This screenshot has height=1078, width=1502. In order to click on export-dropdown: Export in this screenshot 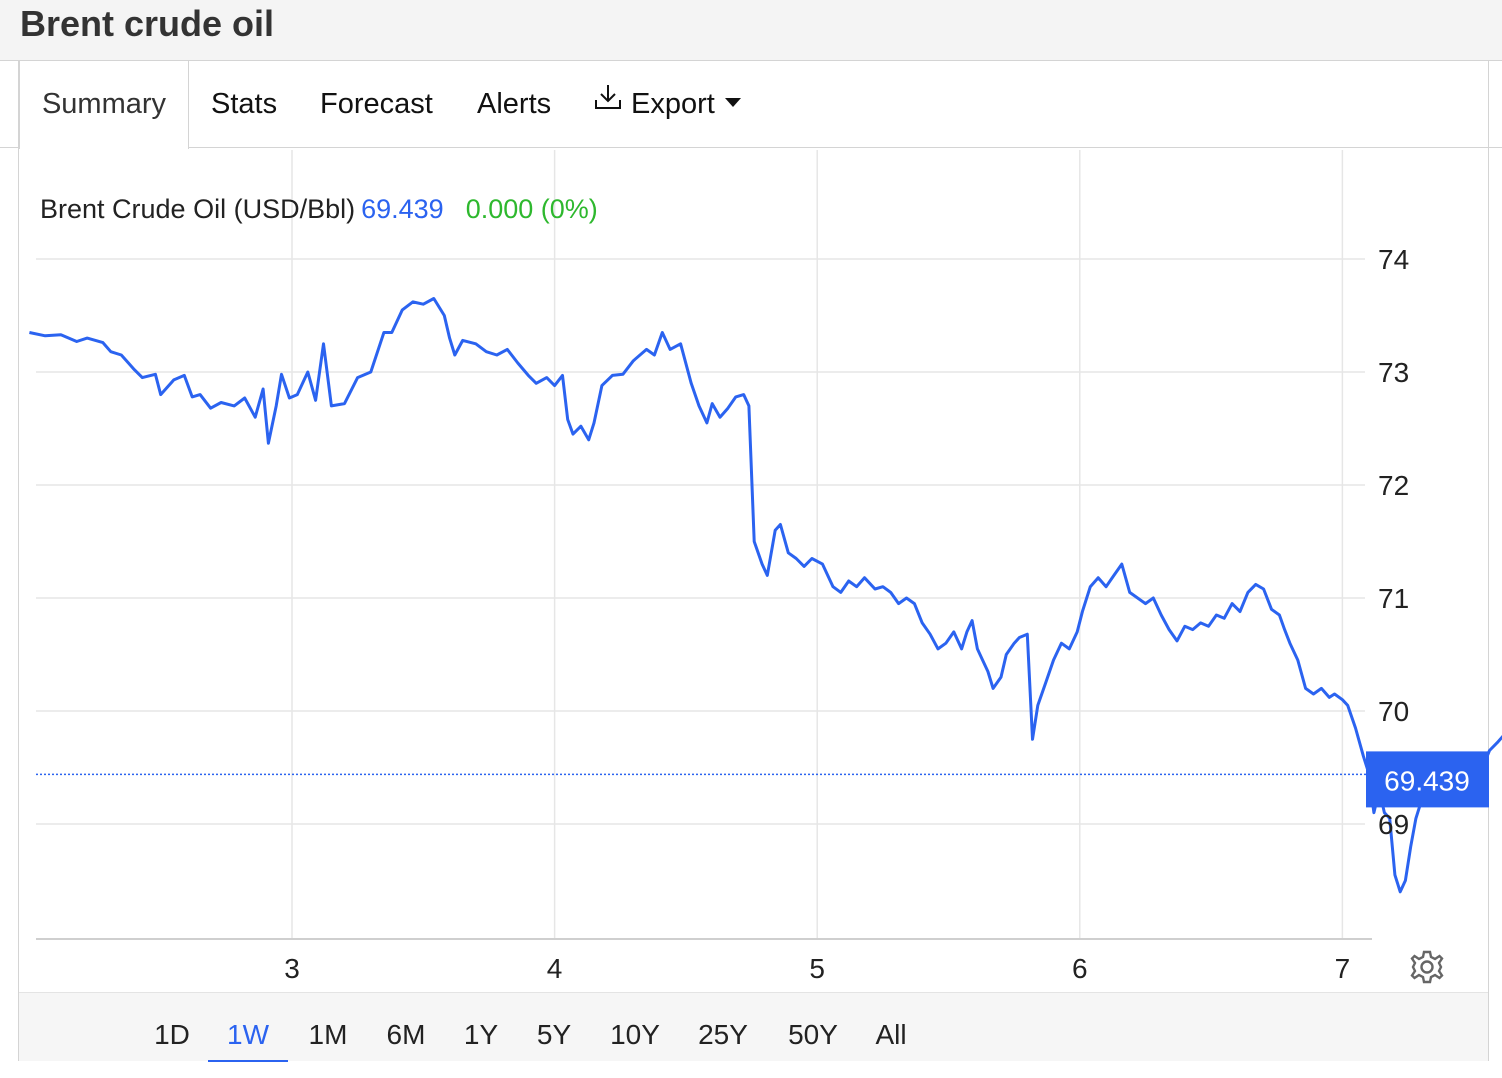, I will do `click(667, 104)`.